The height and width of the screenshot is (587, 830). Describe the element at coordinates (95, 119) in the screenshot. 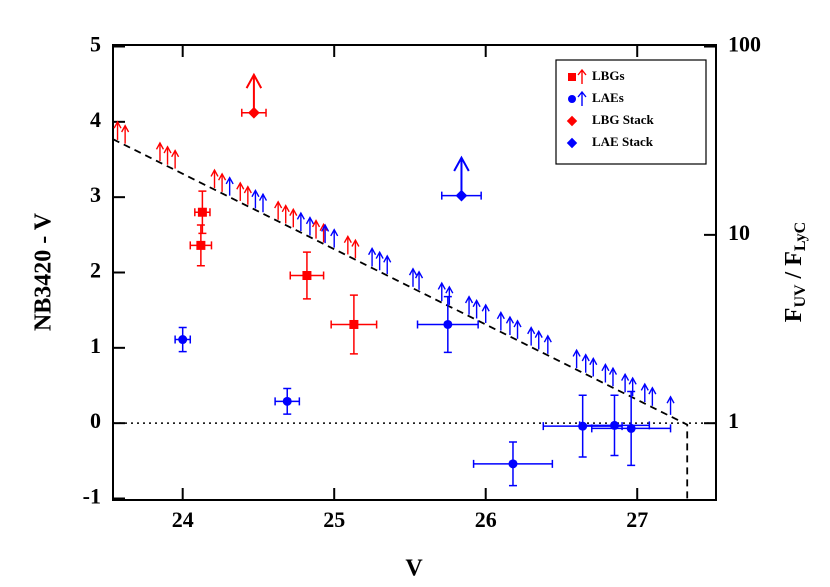

I see `y-tick-label: 4` at that location.